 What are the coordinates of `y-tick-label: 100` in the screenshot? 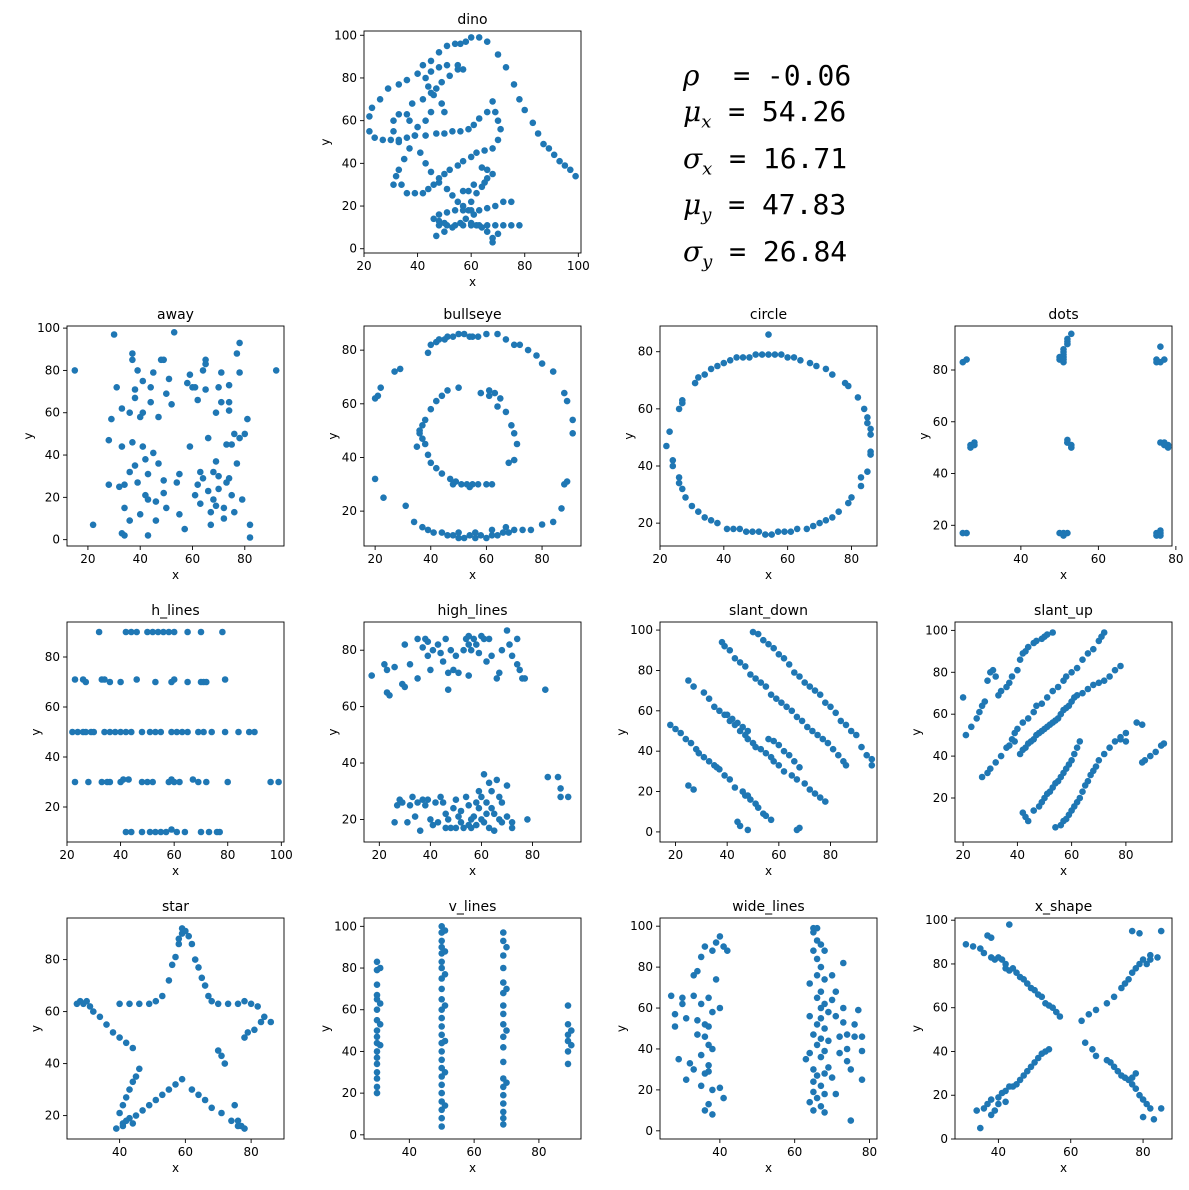 It's located at (936, 630).